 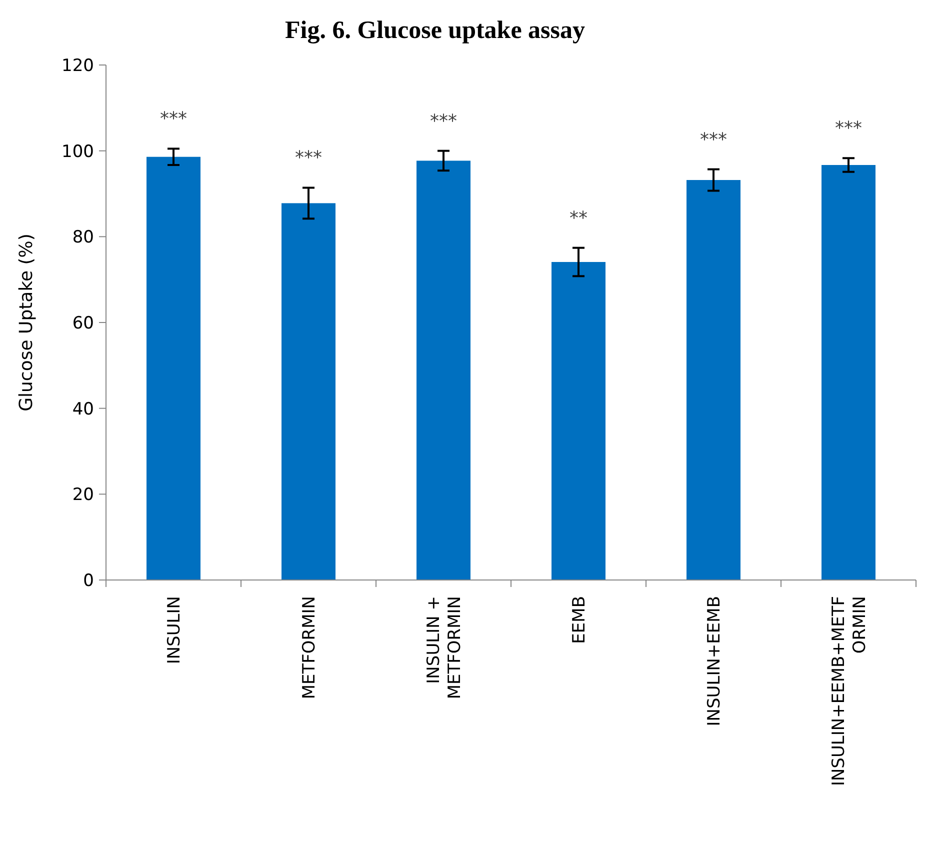 I want to click on y-tick-label: 120, so click(x=78, y=66).